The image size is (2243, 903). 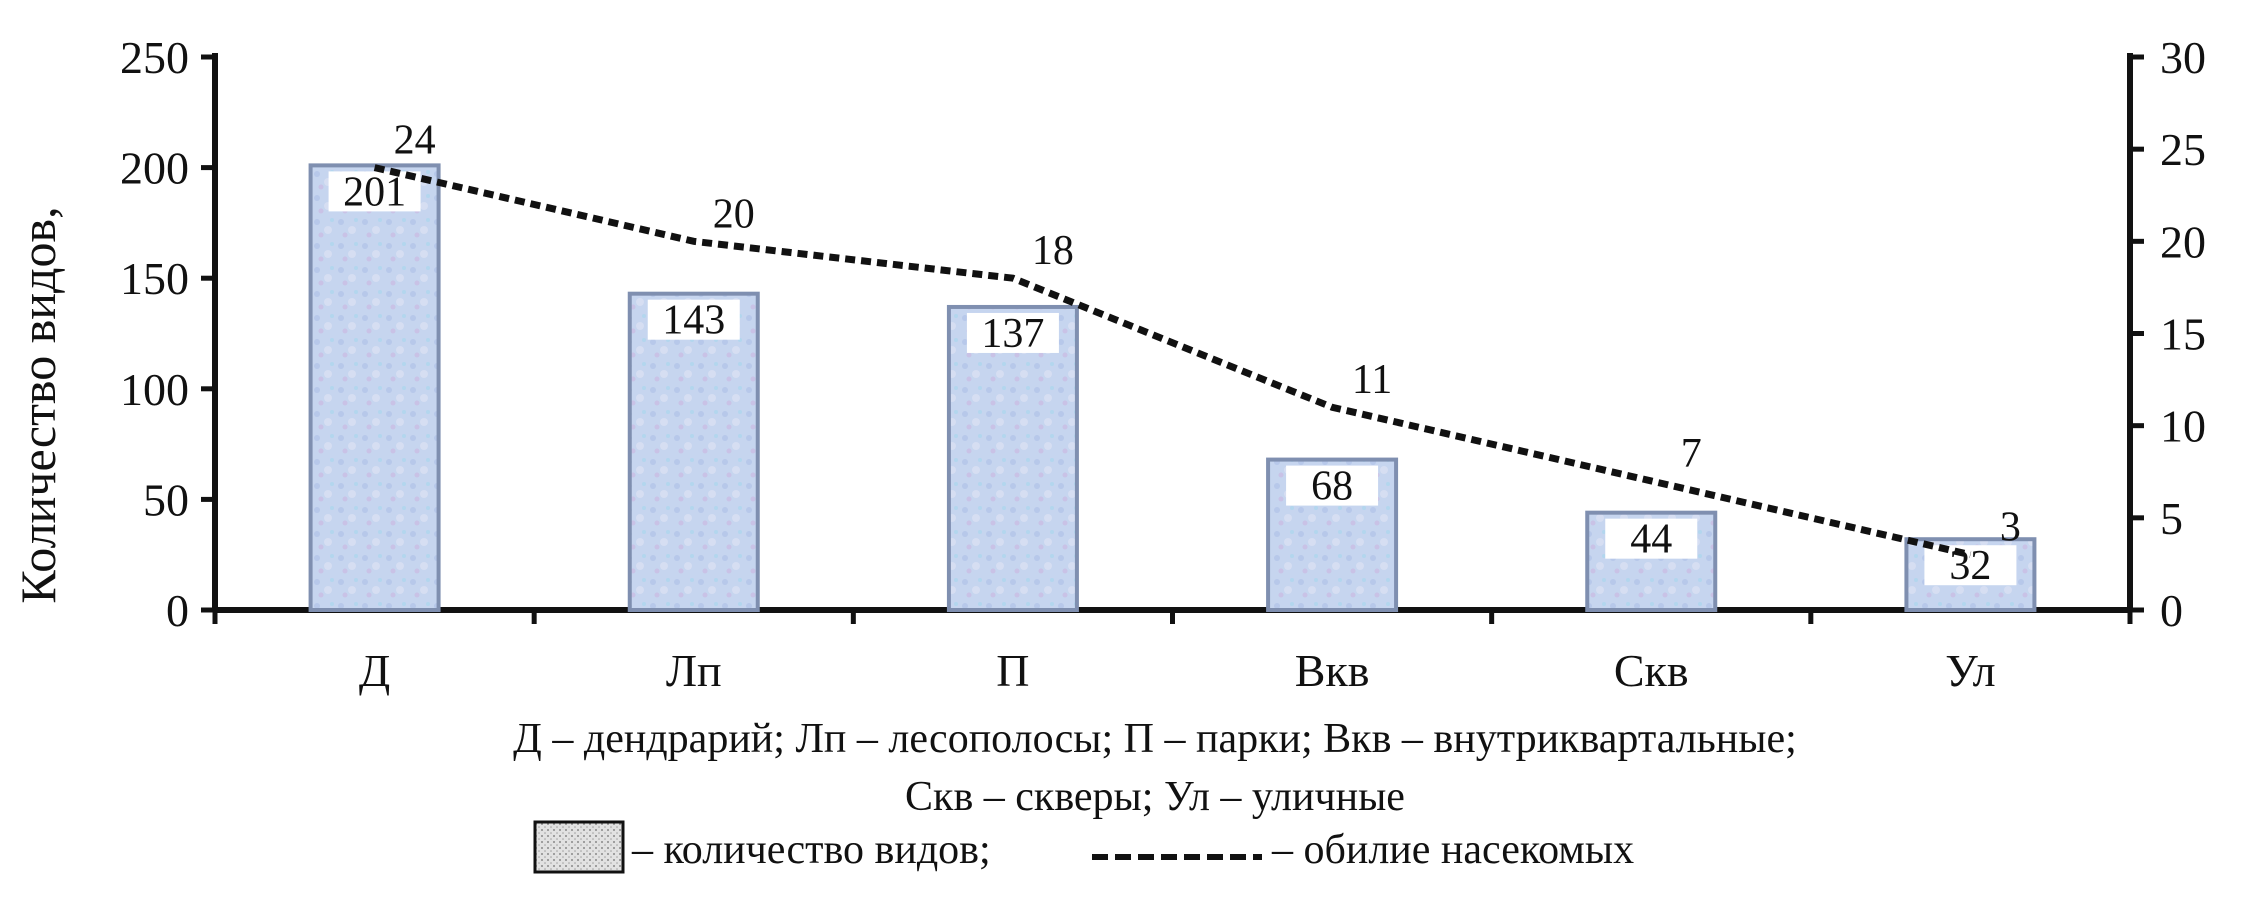 What do you see at coordinates (374, 670) in the screenshot?
I see `category-label: Д` at bounding box center [374, 670].